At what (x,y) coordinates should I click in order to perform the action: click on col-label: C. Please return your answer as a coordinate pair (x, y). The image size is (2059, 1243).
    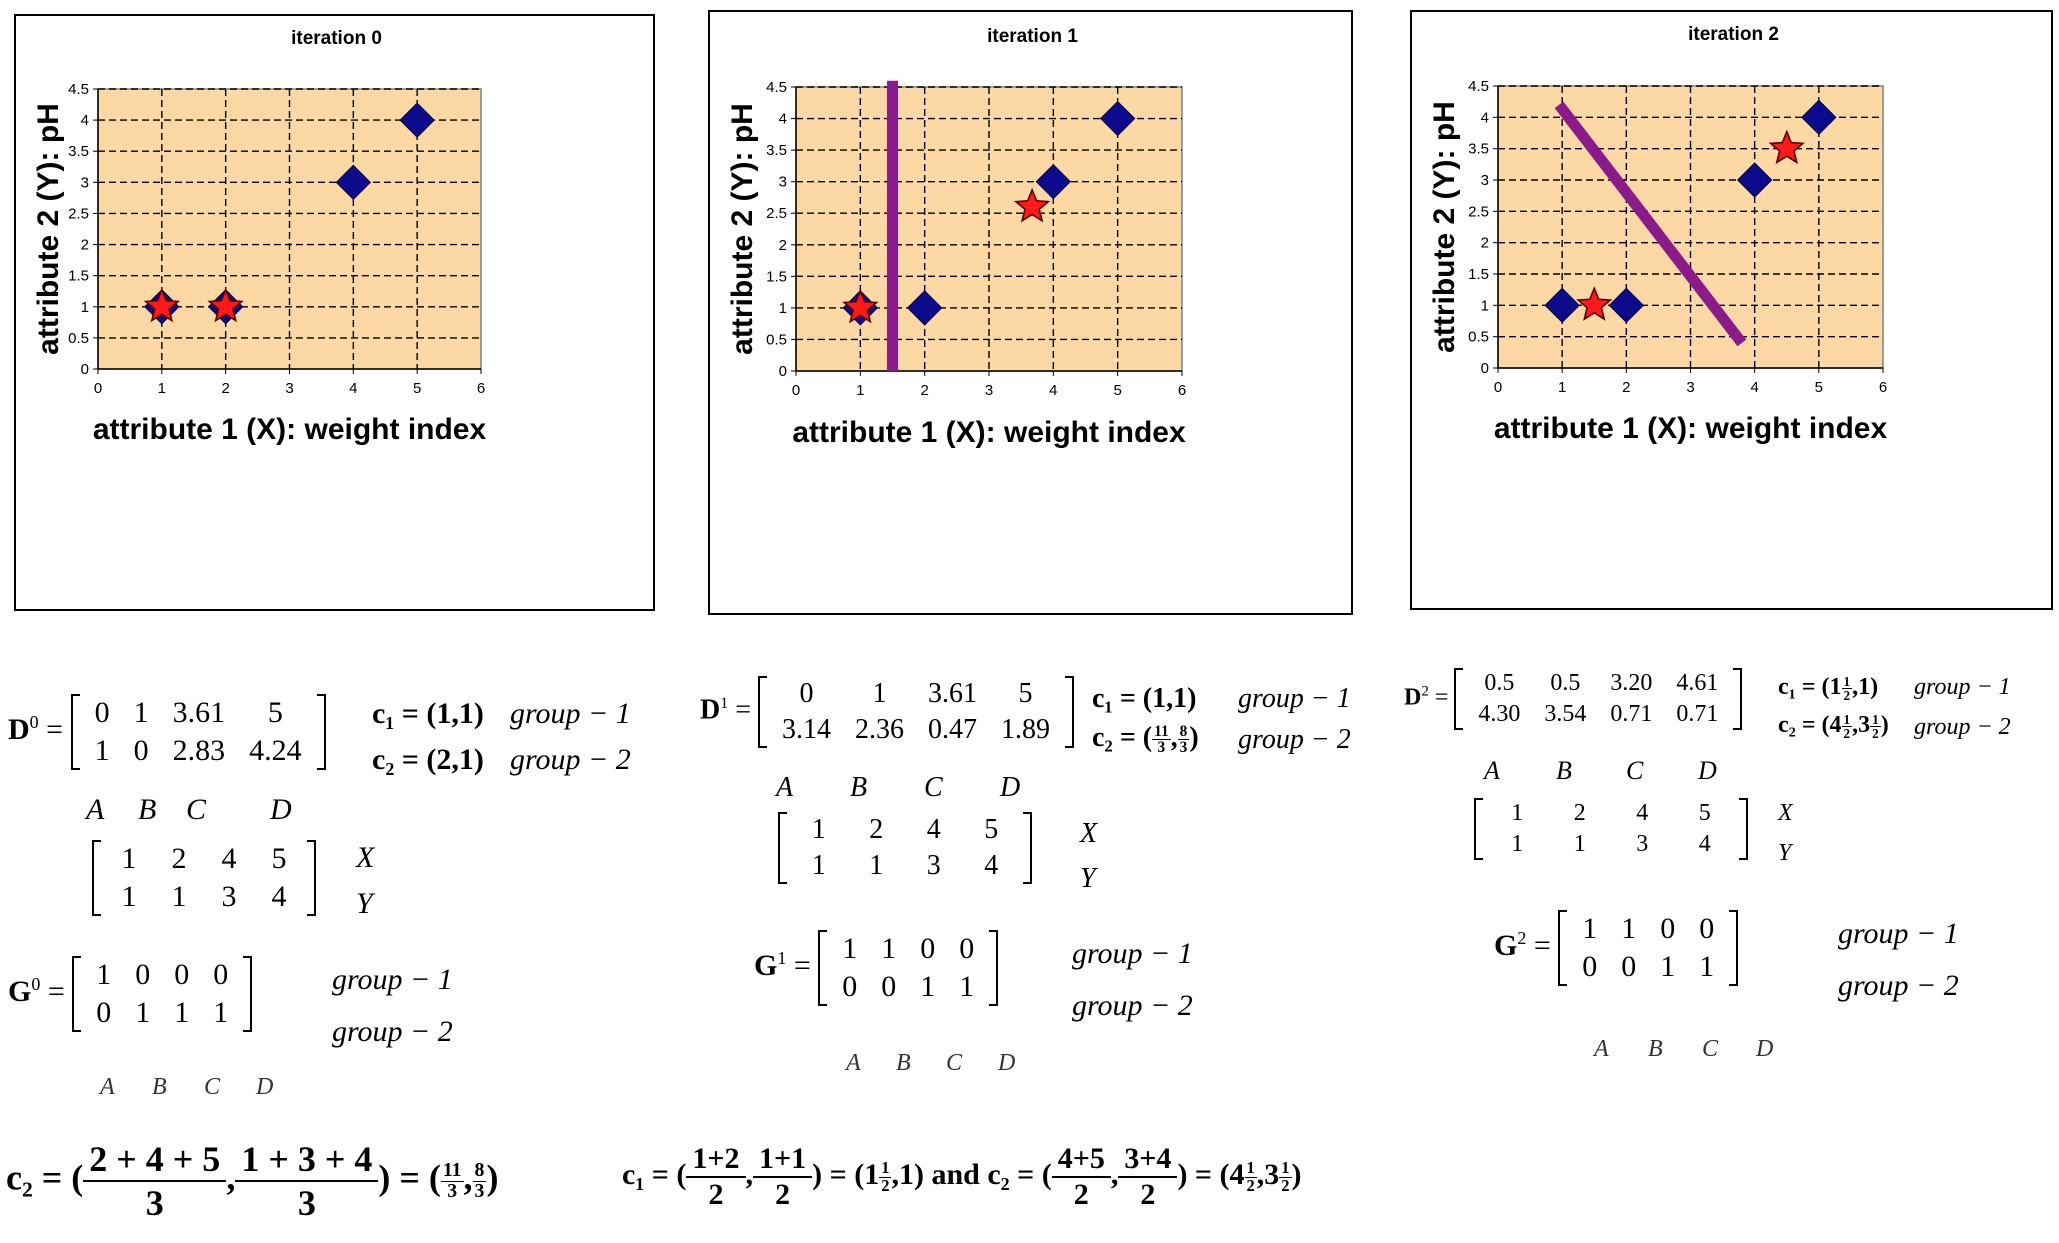
    Looking at the image, I should click on (954, 1063).